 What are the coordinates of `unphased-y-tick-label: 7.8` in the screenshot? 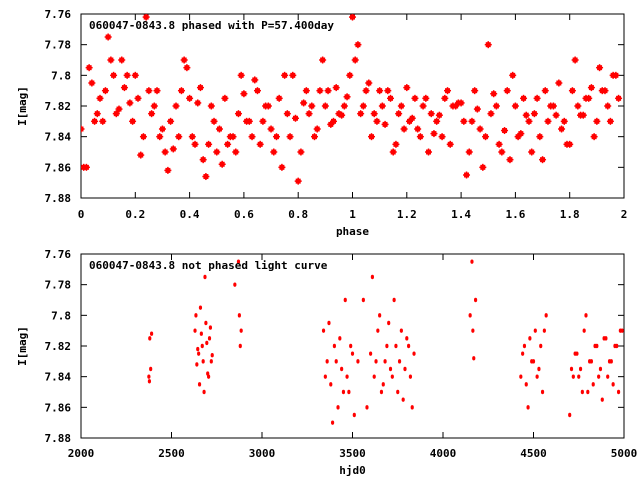 It's located at (61, 315).